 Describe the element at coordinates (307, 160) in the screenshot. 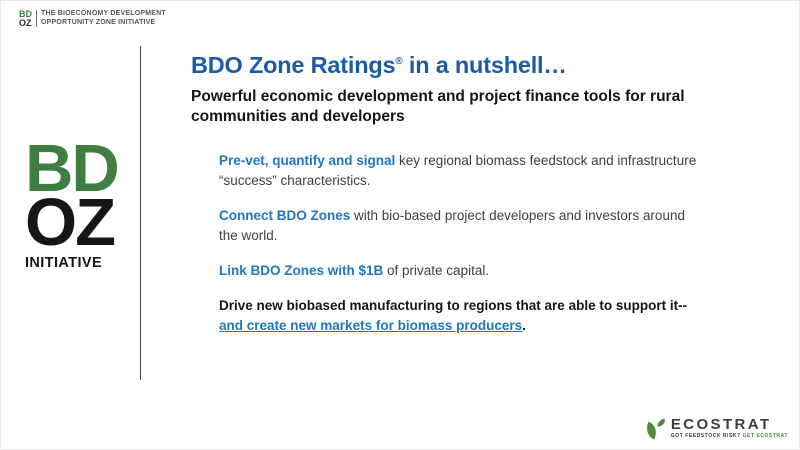

I see `bullet-prevet-lead: Pre-vet, quantify and signal` at that location.